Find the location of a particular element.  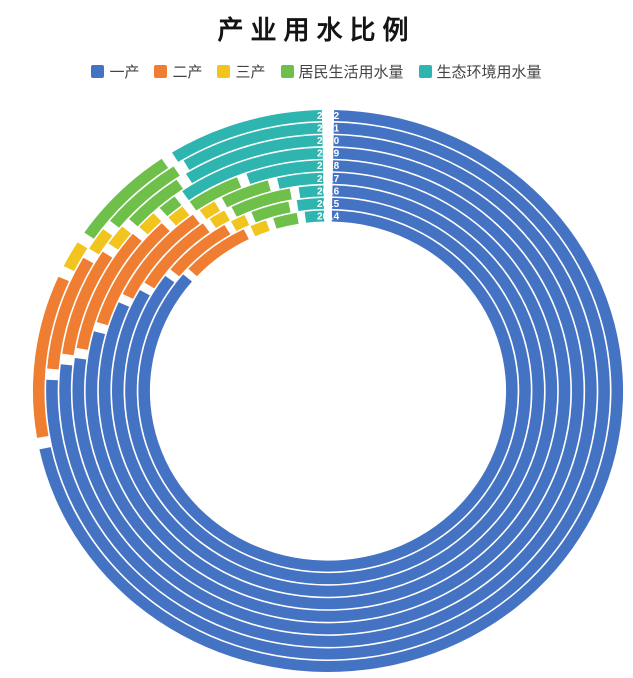

ring-2020-segment-二产 is located at coordinates (87, 303).